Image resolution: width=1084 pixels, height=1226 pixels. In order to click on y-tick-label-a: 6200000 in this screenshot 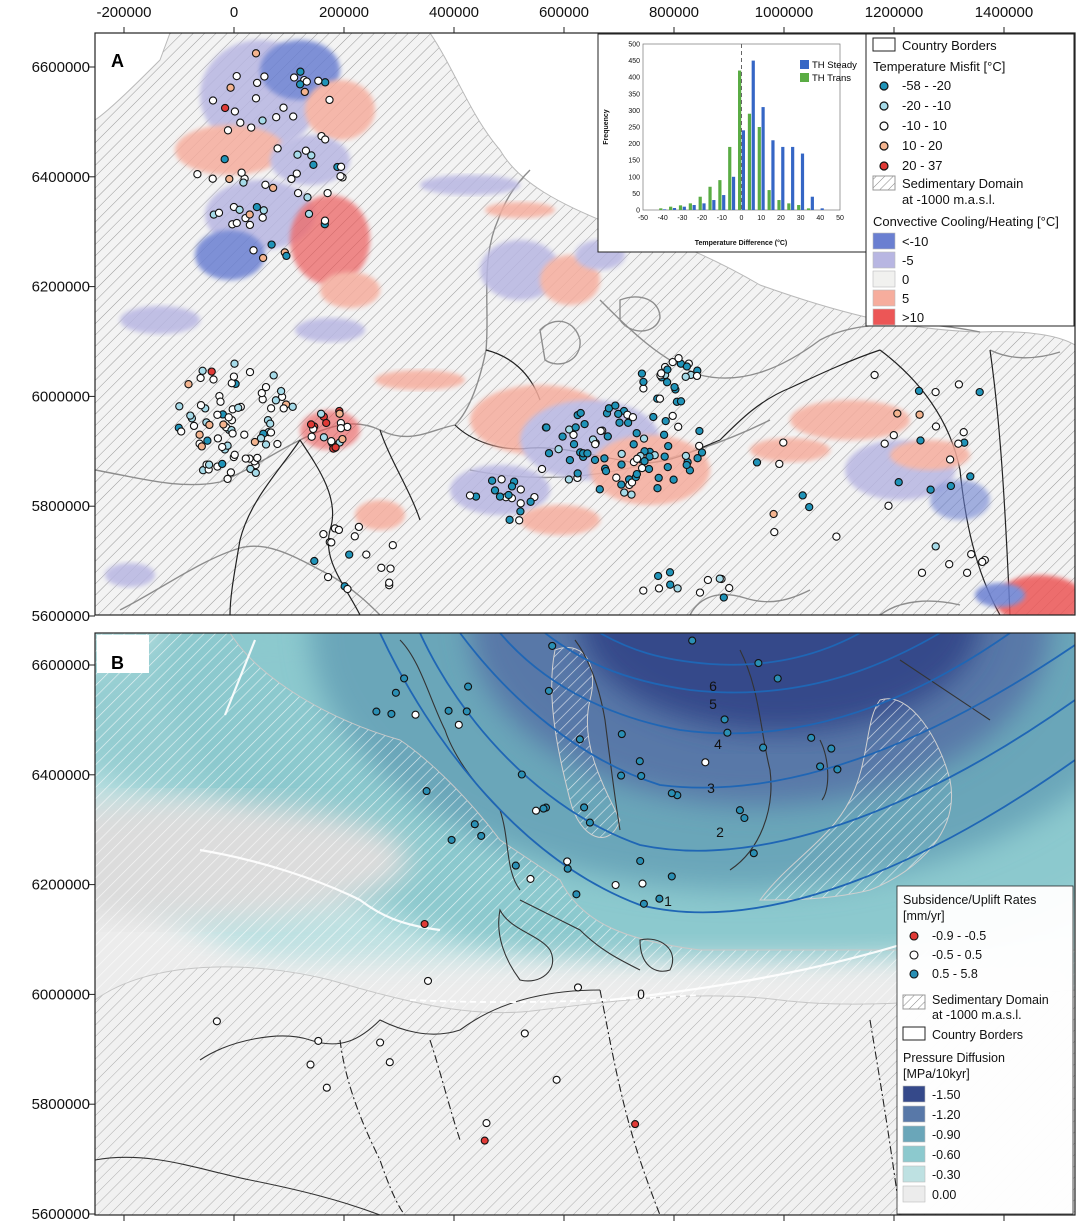, I will do `click(61, 287)`.